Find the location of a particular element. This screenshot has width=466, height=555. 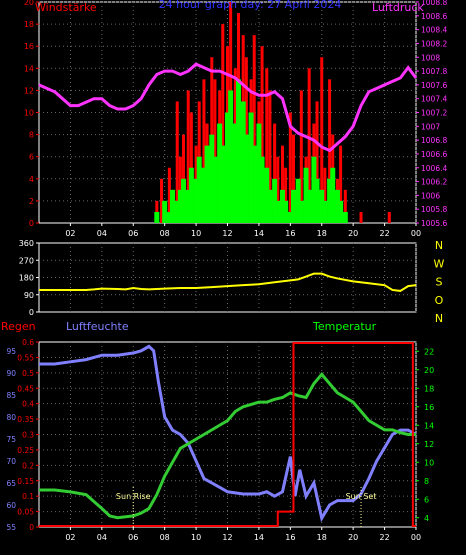

temperature-axis-tick-label: 10 is located at coordinates (429, 462).